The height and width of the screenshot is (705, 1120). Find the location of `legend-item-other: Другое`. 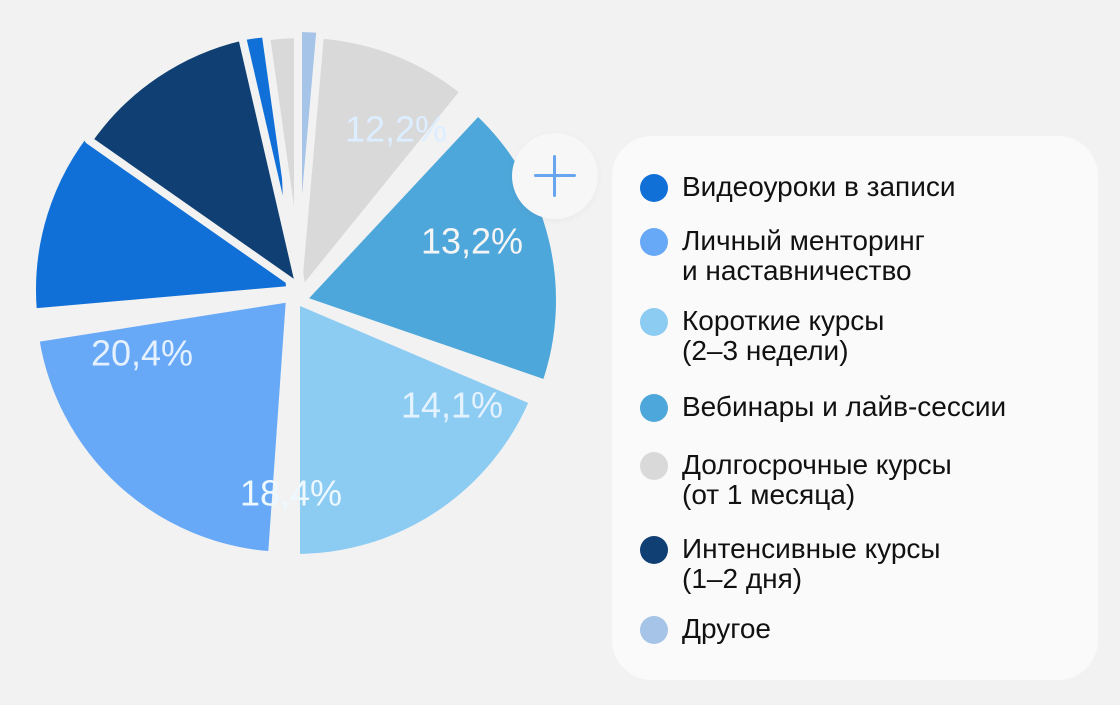

legend-item-other: Другое is located at coordinates (705, 629).